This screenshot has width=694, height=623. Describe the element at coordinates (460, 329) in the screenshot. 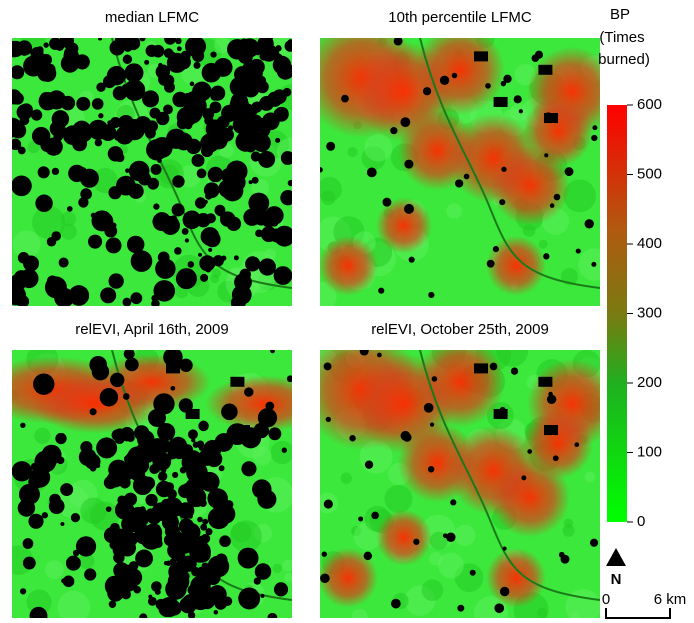

I see `panel-title: relEVI, October 25th, 2009` at that location.